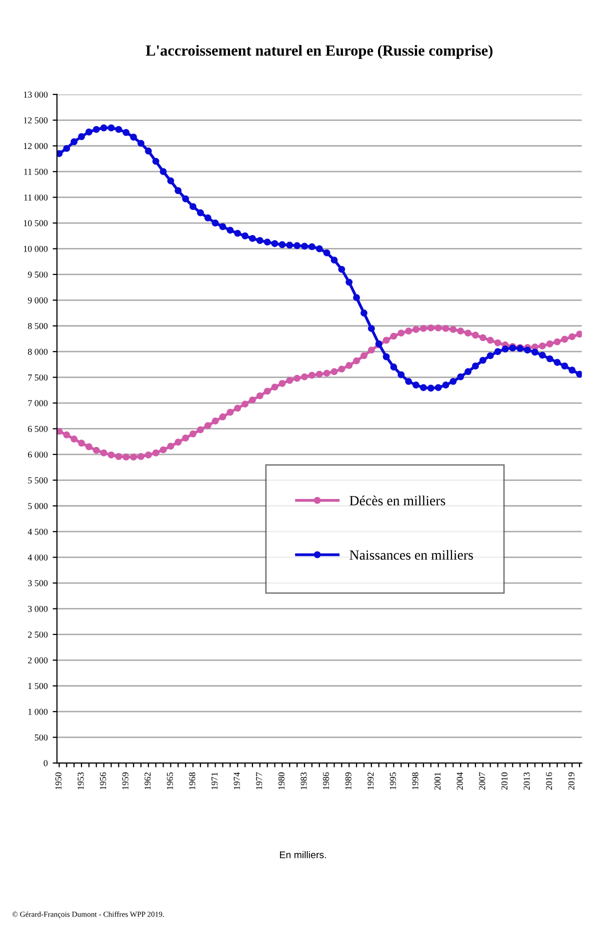  I want to click on y-tick-label: 10 500, so click(36, 223).